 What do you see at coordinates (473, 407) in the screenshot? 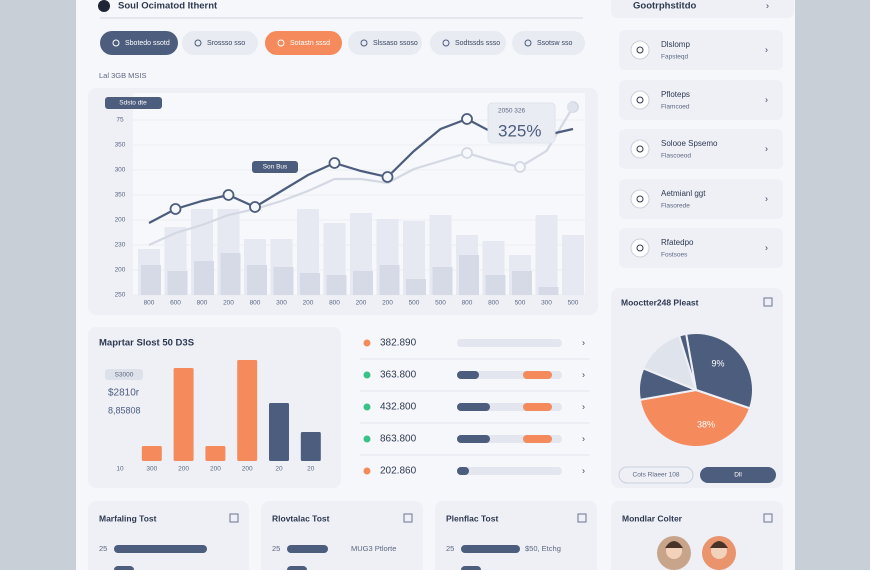
I see `progress-slate` at bounding box center [473, 407].